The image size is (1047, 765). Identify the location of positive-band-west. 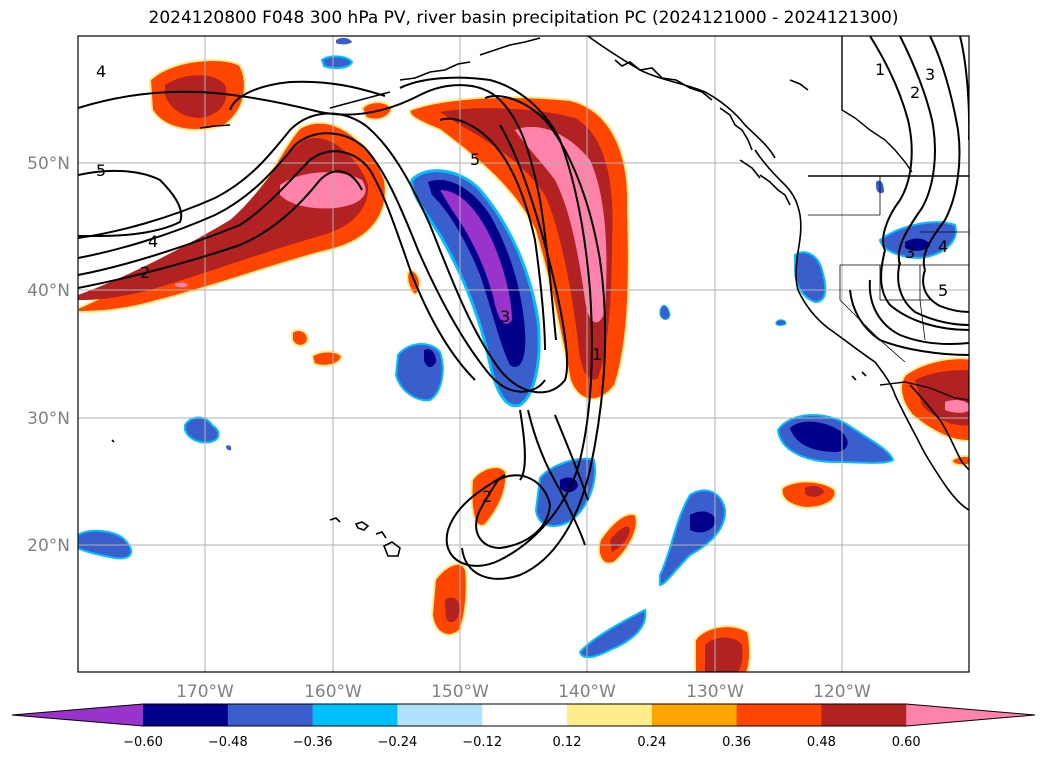
(232, 217).